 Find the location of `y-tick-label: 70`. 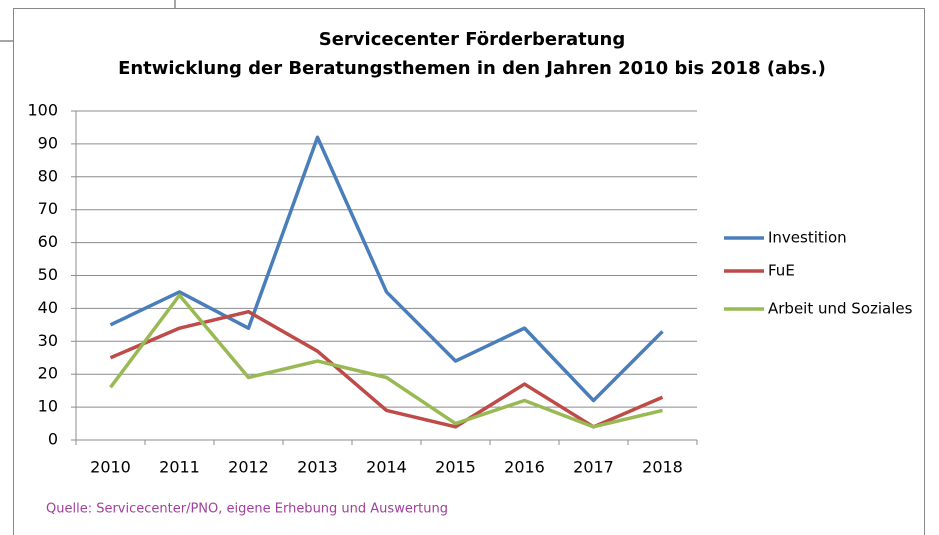

y-tick-label: 70 is located at coordinates (48, 208).